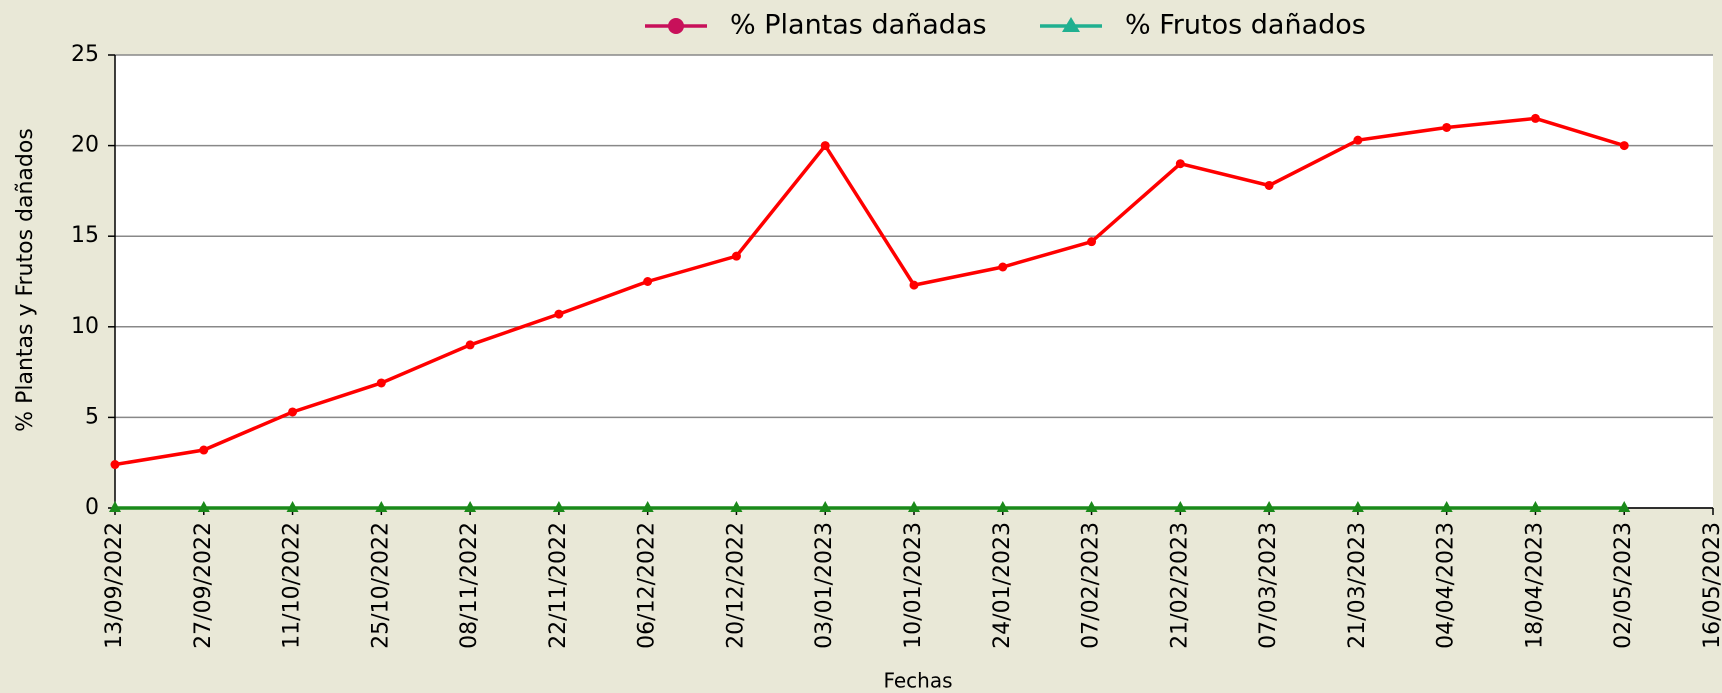 The height and width of the screenshot is (693, 1722). I want to click on y-tick-label: 25, so click(85, 54).